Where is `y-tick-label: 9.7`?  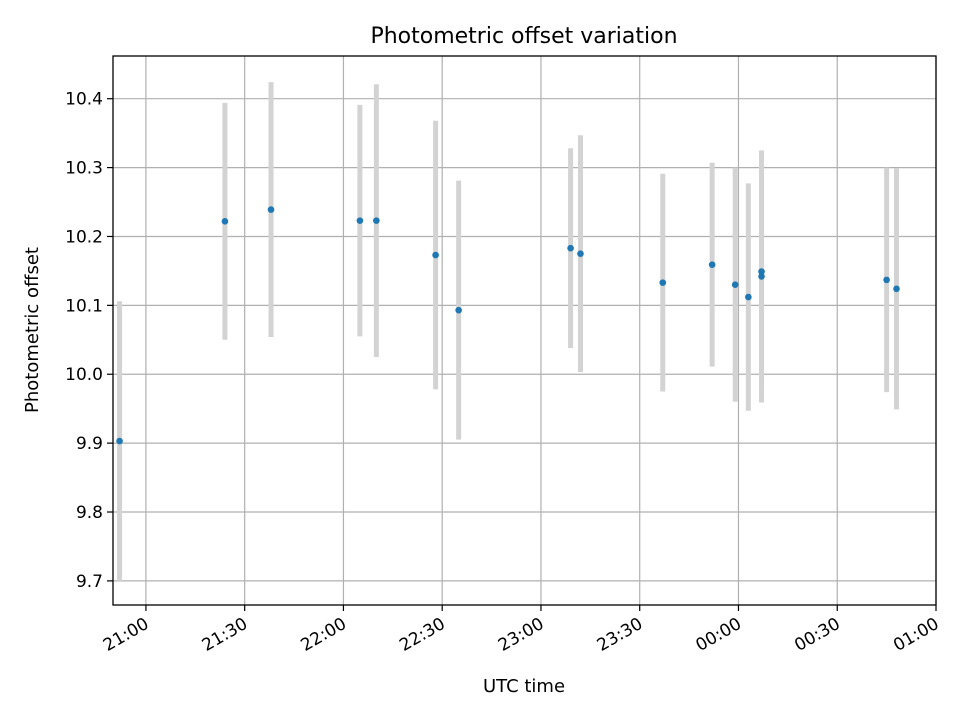 y-tick-label: 9.7 is located at coordinates (89, 582).